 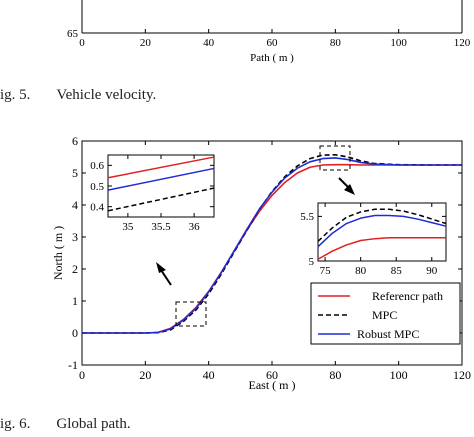 I want to click on main-ytick-label: -1, so click(x=73, y=365).